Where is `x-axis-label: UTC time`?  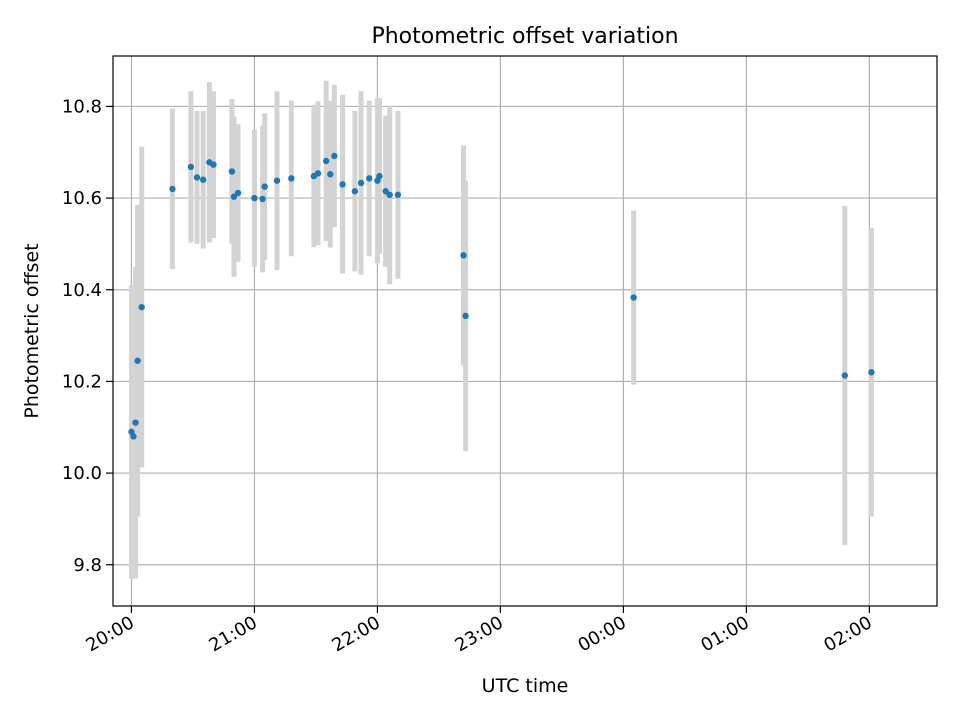
x-axis-label: UTC time is located at coordinates (525, 686).